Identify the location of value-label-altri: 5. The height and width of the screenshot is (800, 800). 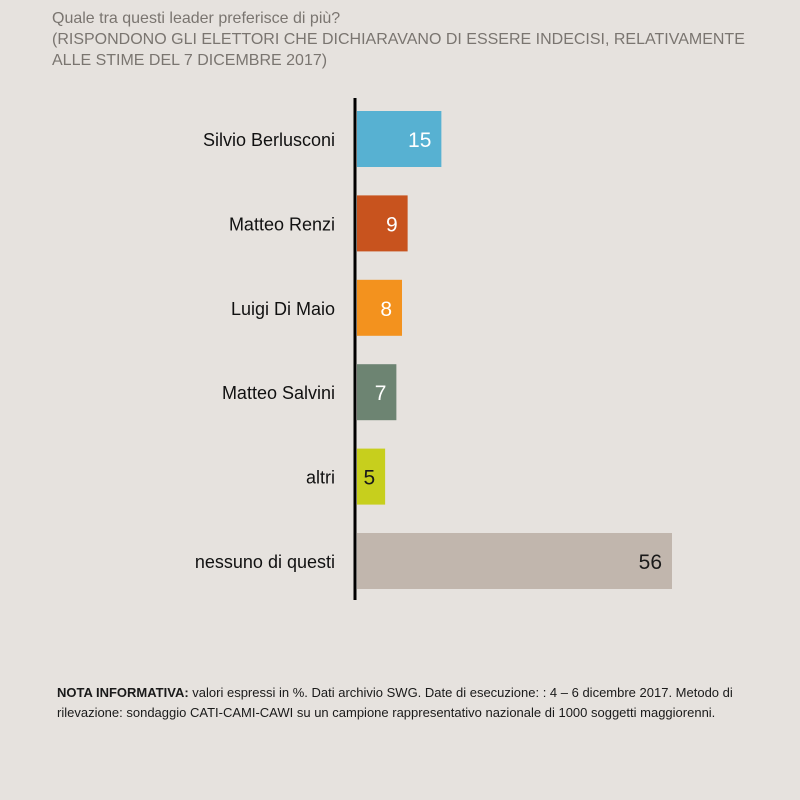
(369, 478).